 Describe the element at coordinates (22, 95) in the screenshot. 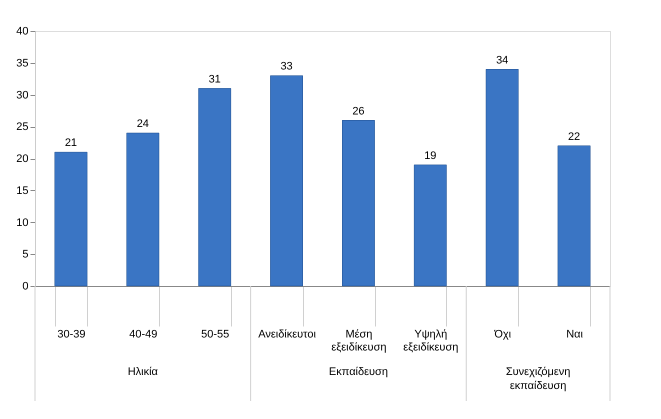

I see `y-tick-label: 30` at that location.